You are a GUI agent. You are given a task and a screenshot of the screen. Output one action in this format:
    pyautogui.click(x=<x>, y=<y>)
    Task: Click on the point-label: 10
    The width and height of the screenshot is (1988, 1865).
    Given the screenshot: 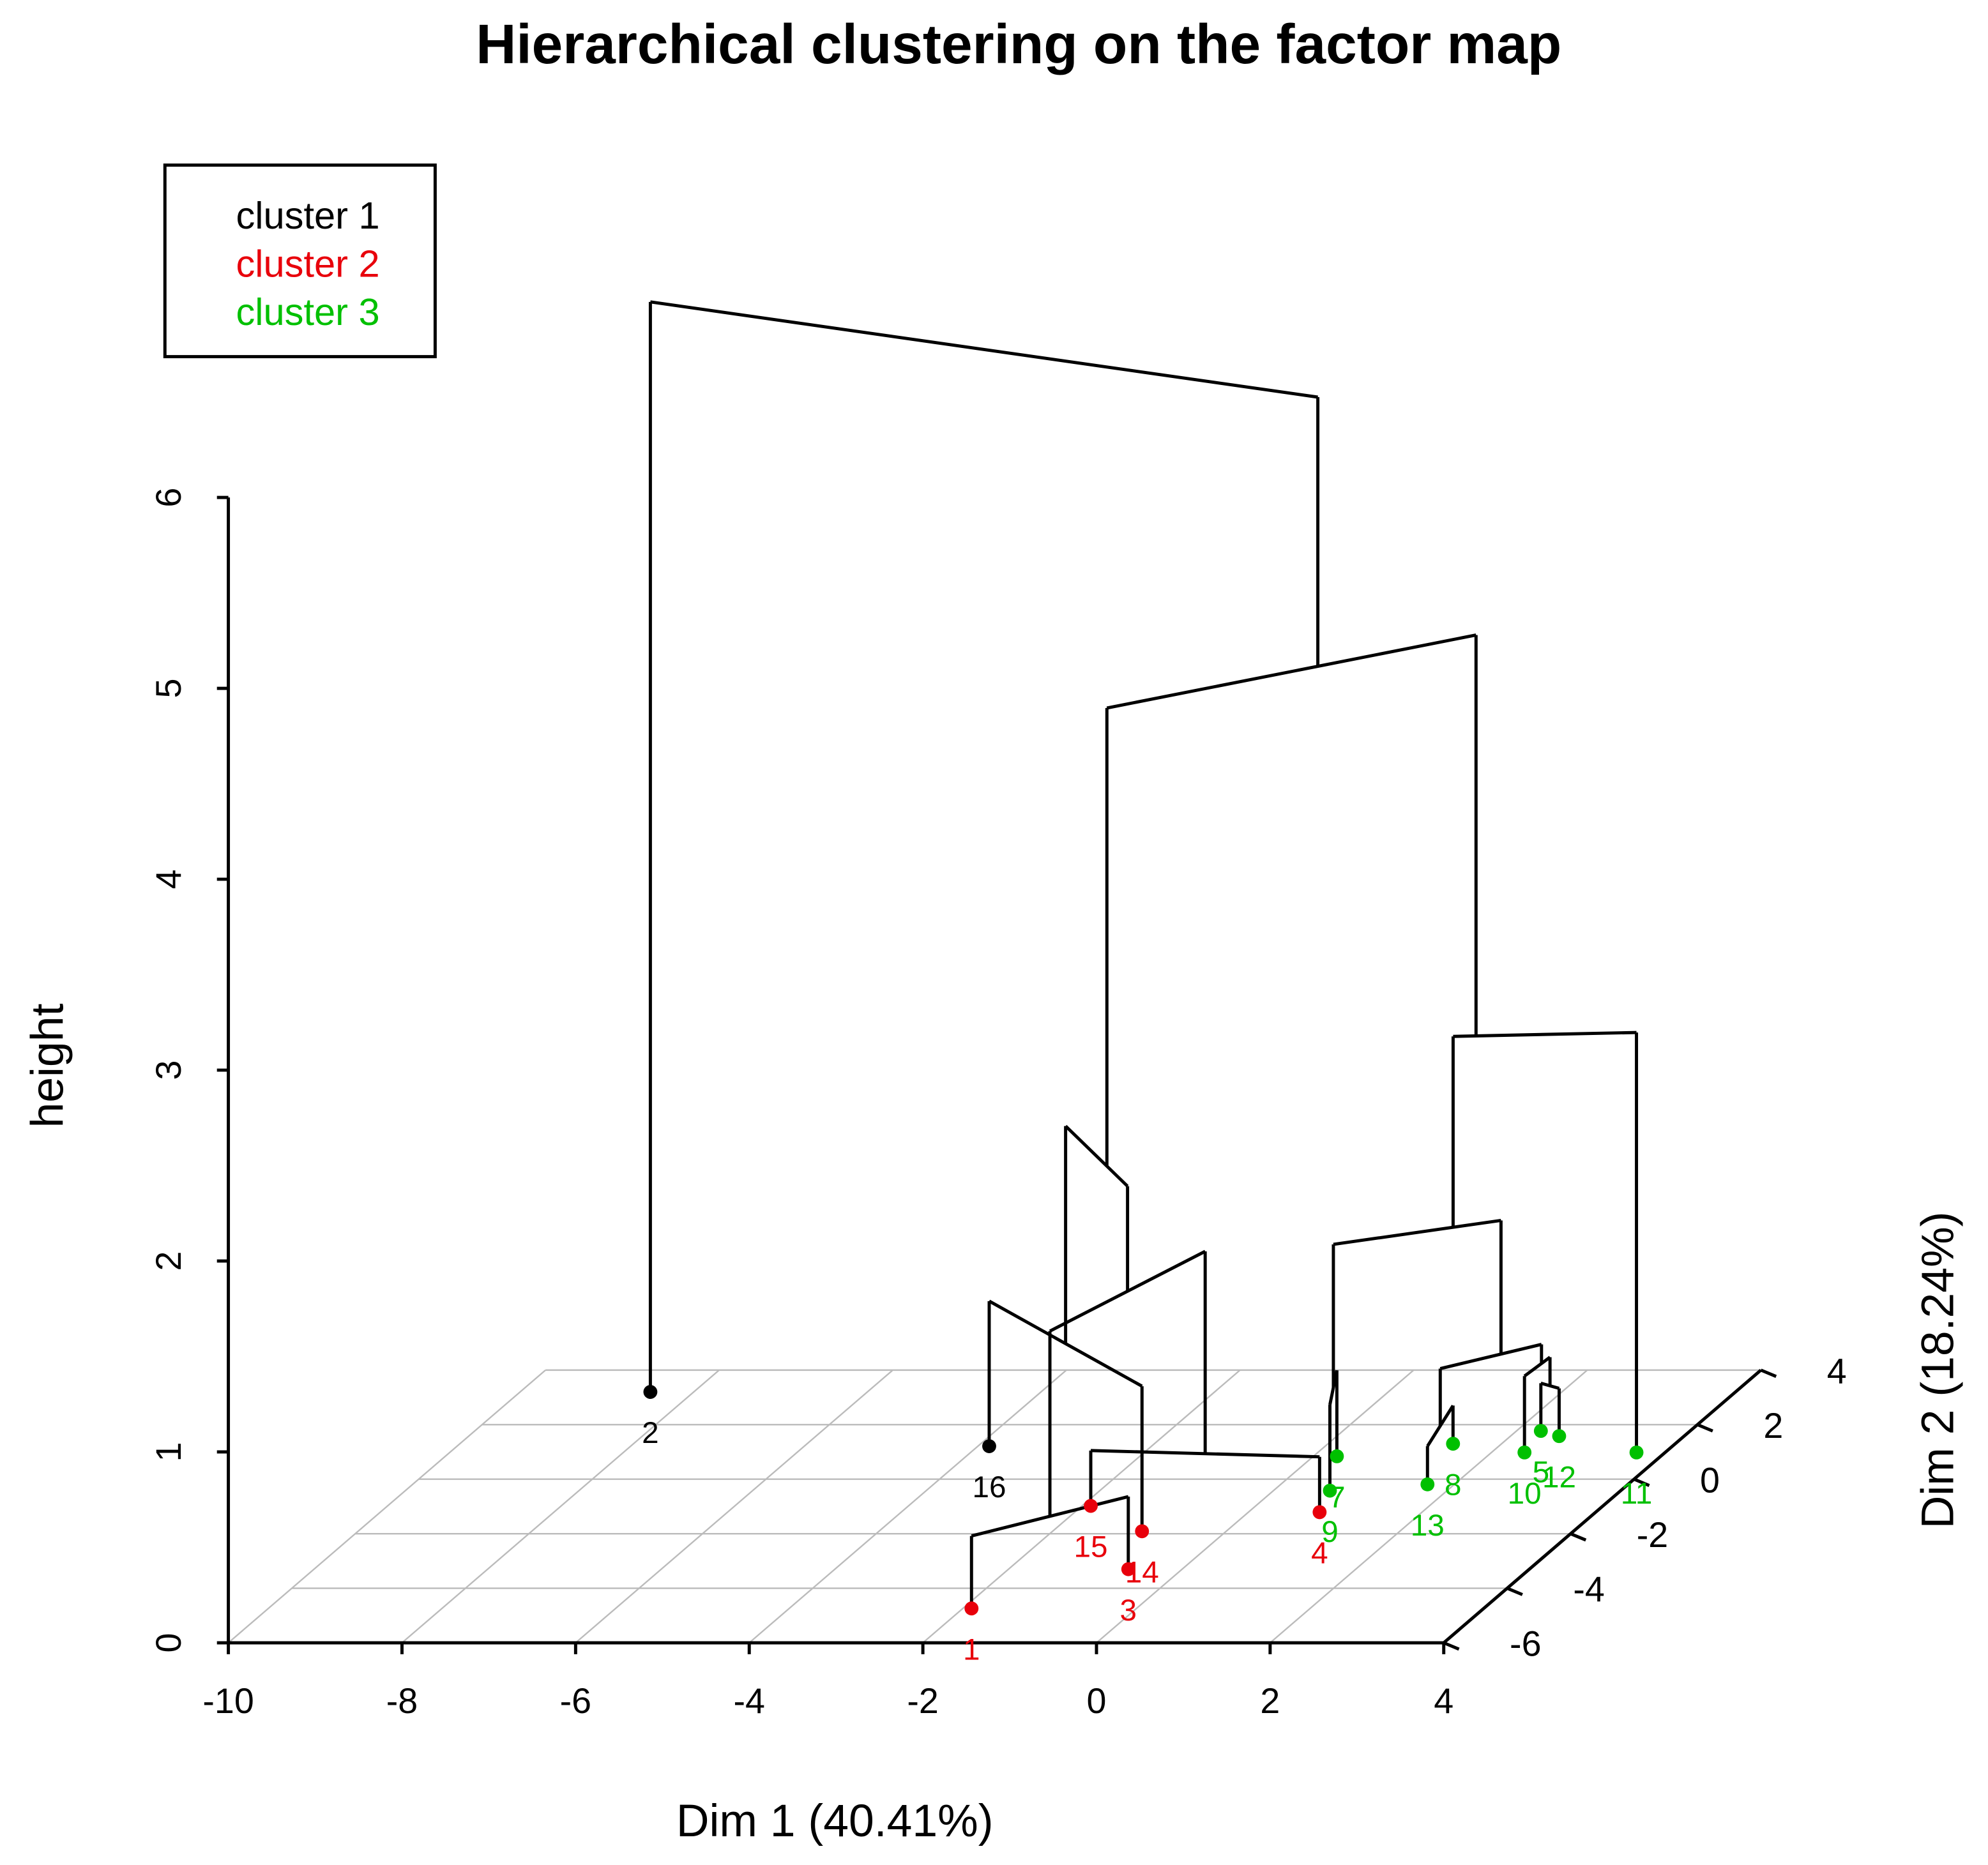 What is the action you would take?
    pyautogui.click(x=1525, y=1494)
    